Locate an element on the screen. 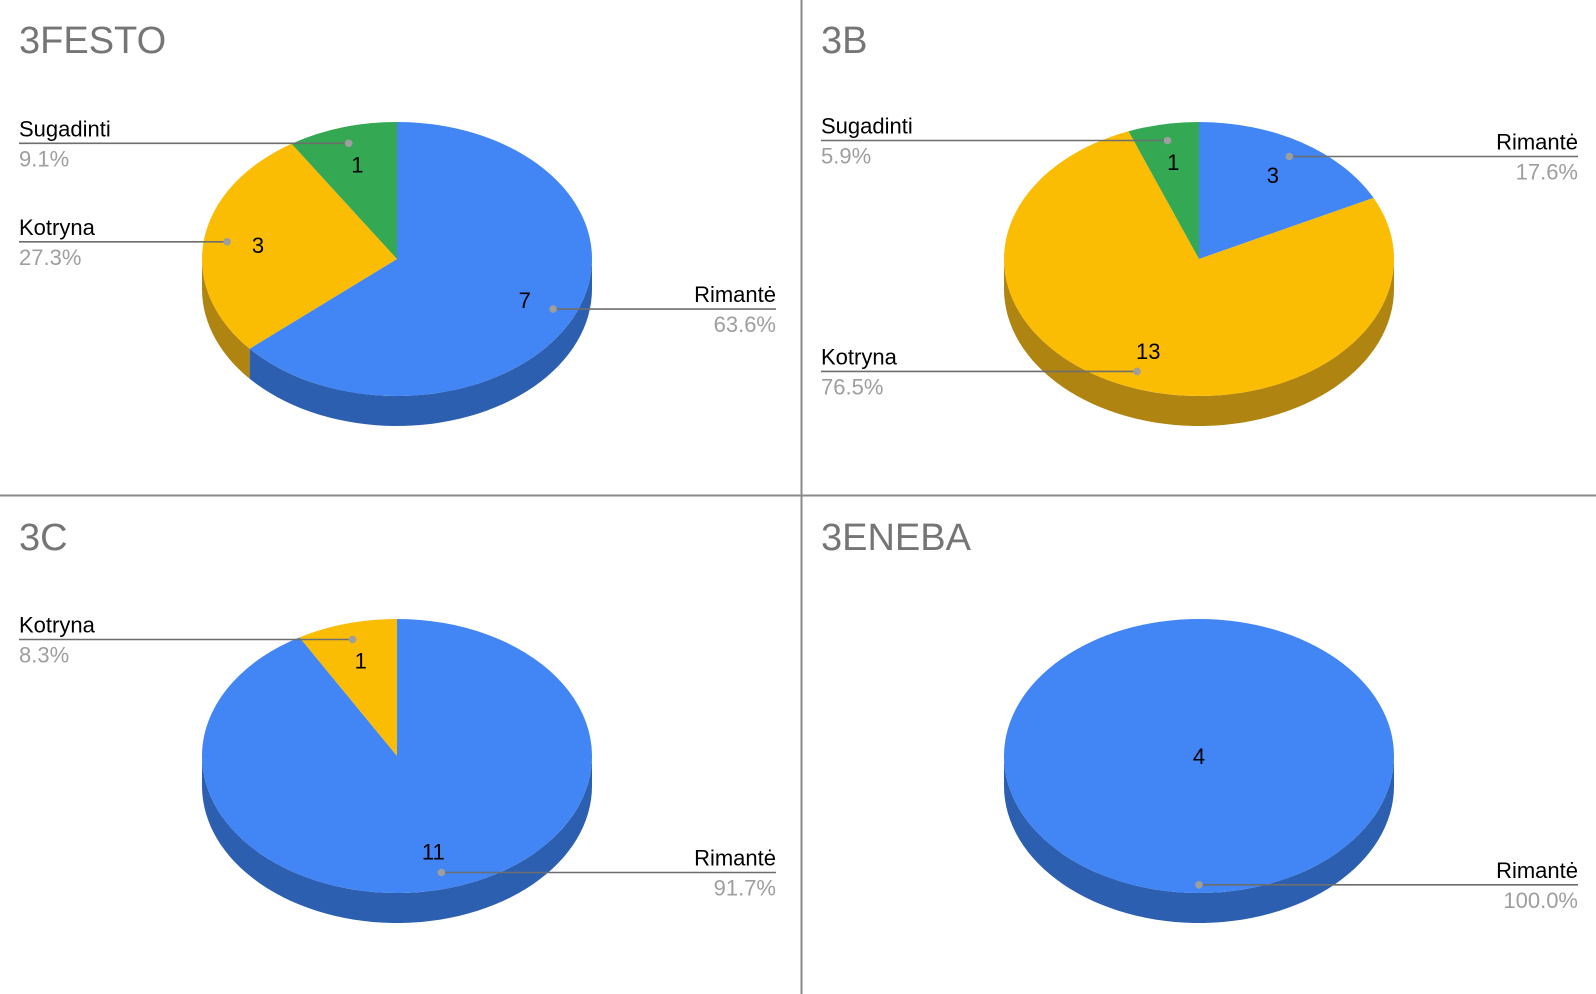  legend-percent: 91.7% is located at coordinates (745, 888).